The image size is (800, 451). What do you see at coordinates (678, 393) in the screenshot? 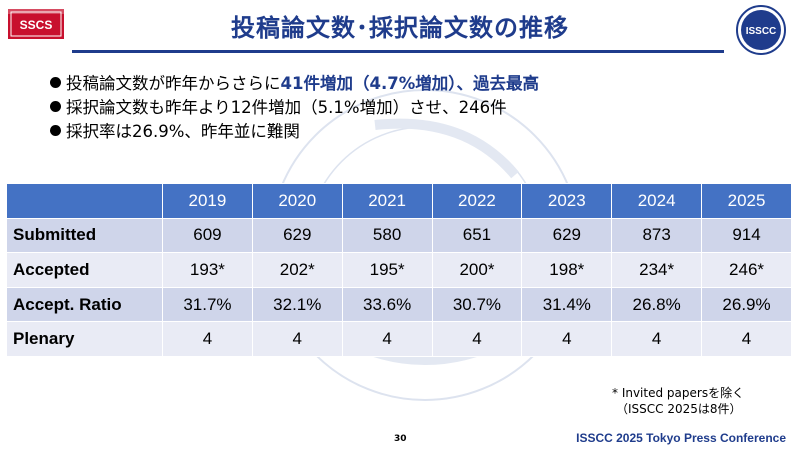
I see `footnote-line: * Invited papersを除く` at bounding box center [678, 393].